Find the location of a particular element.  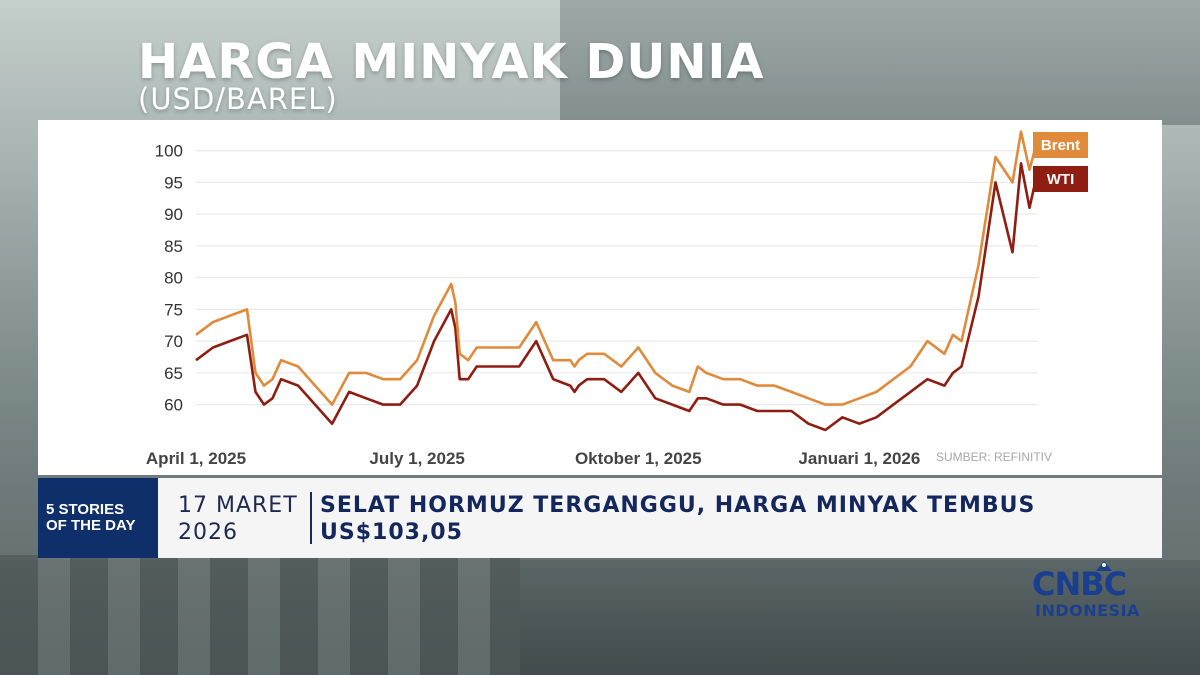

badge-line-2: OF THE DAY is located at coordinates (91, 525).